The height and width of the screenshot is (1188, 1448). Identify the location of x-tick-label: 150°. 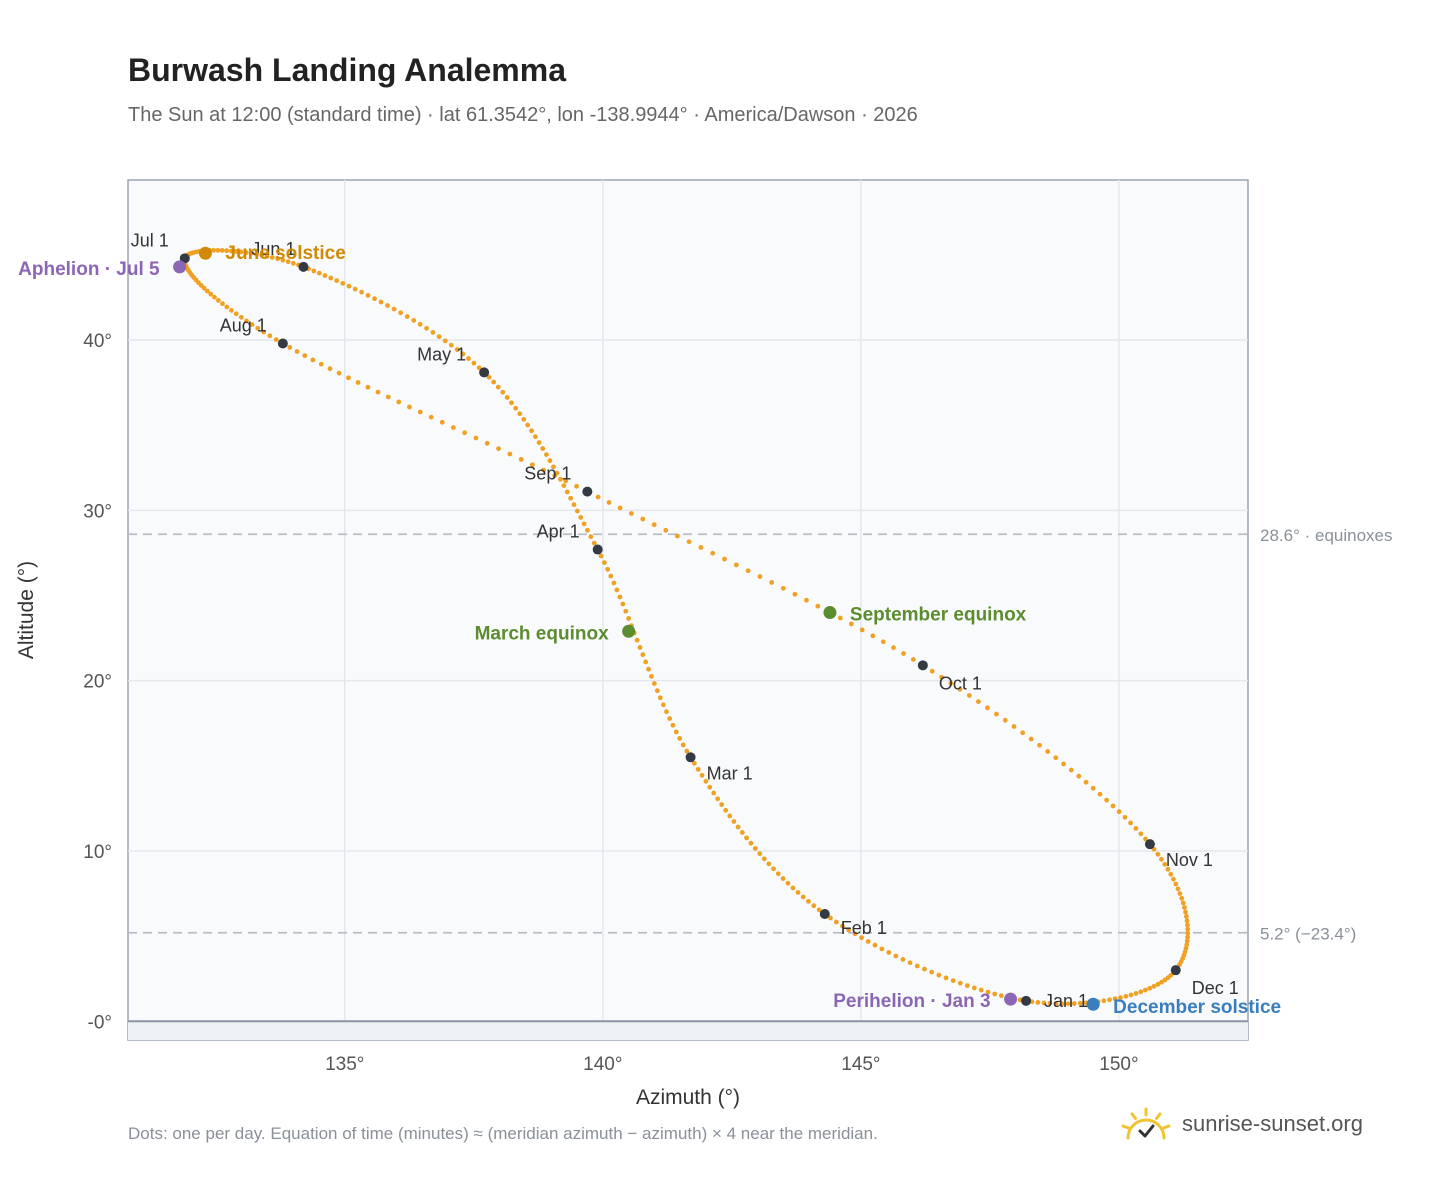
(1118, 1064).